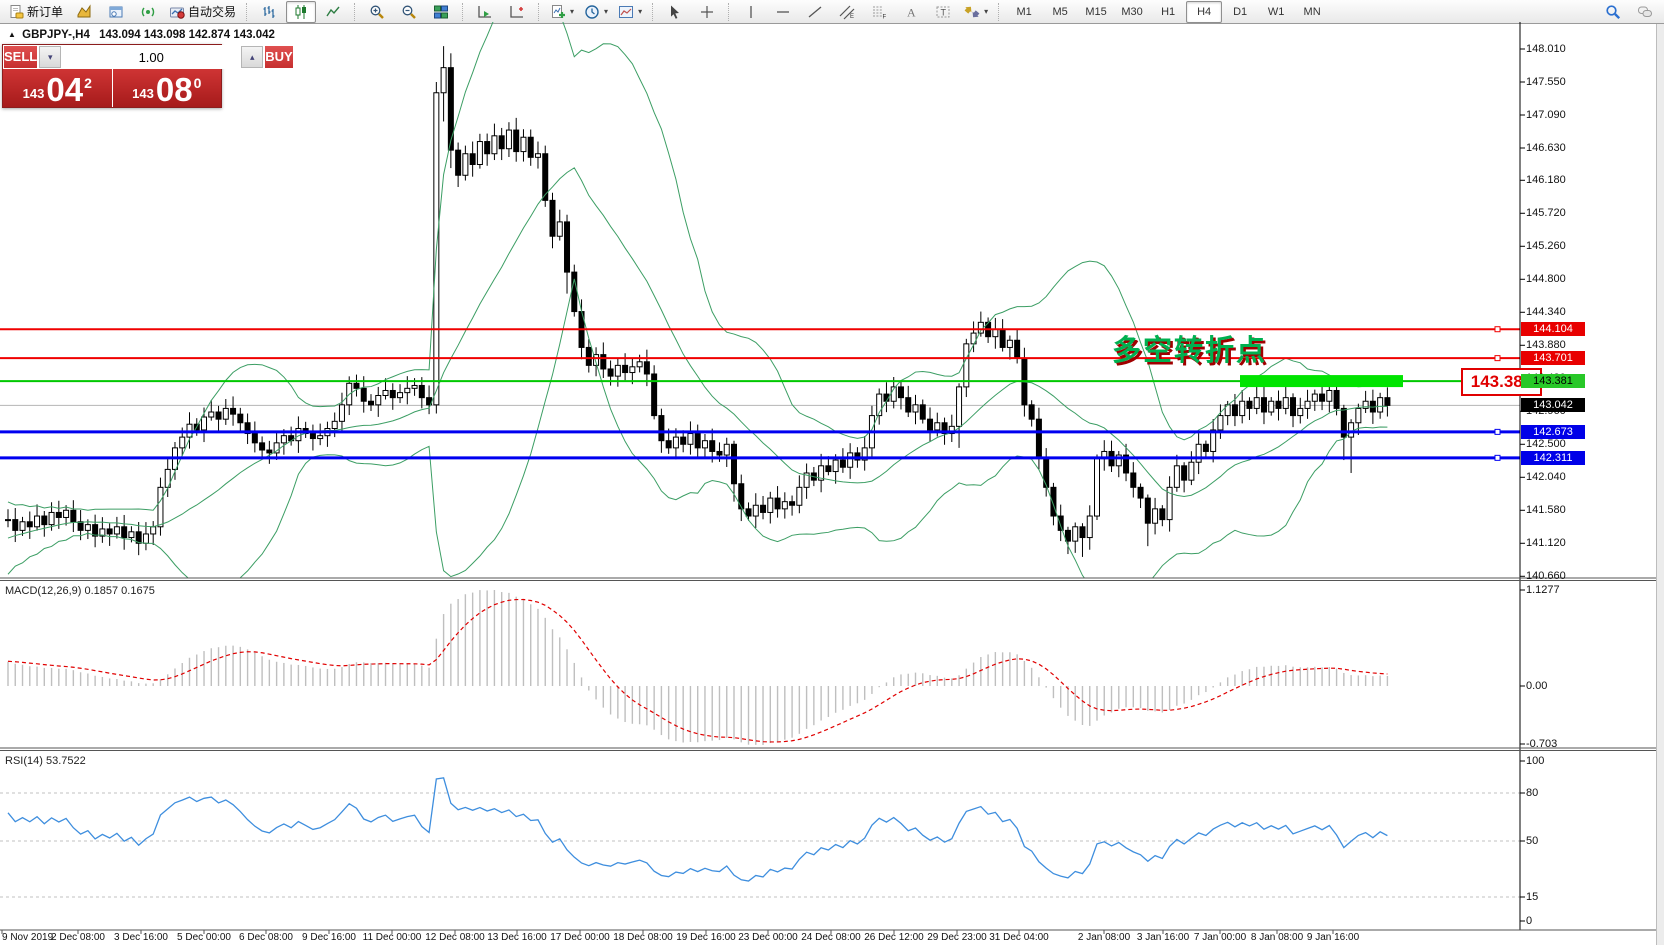 Image resolution: width=1664 pixels, height=945 pixels. What do you see at coordinates (1535, 761) in the screenshot?
I see `rsi-tick-label: 100` at bounding box center [1535, 761].